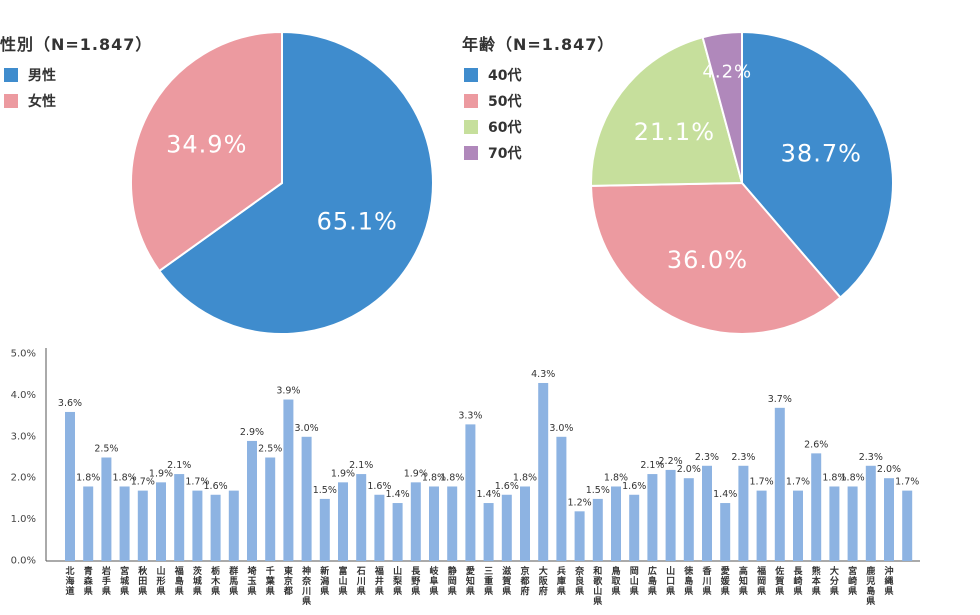 The image size is (980, 615). Describe the element at coordinates (23, 478) in the screenshot. I see `y-tick-label: 2.0%` at that location.